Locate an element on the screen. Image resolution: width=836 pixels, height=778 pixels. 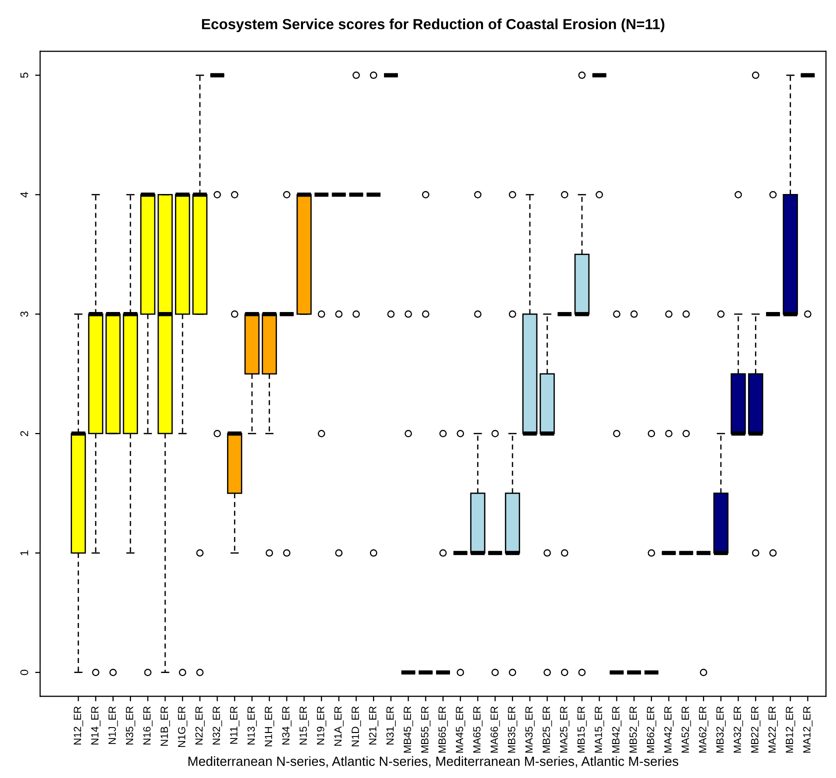
x-tick-label: MA62_ER is located at coordinates (703, 729).